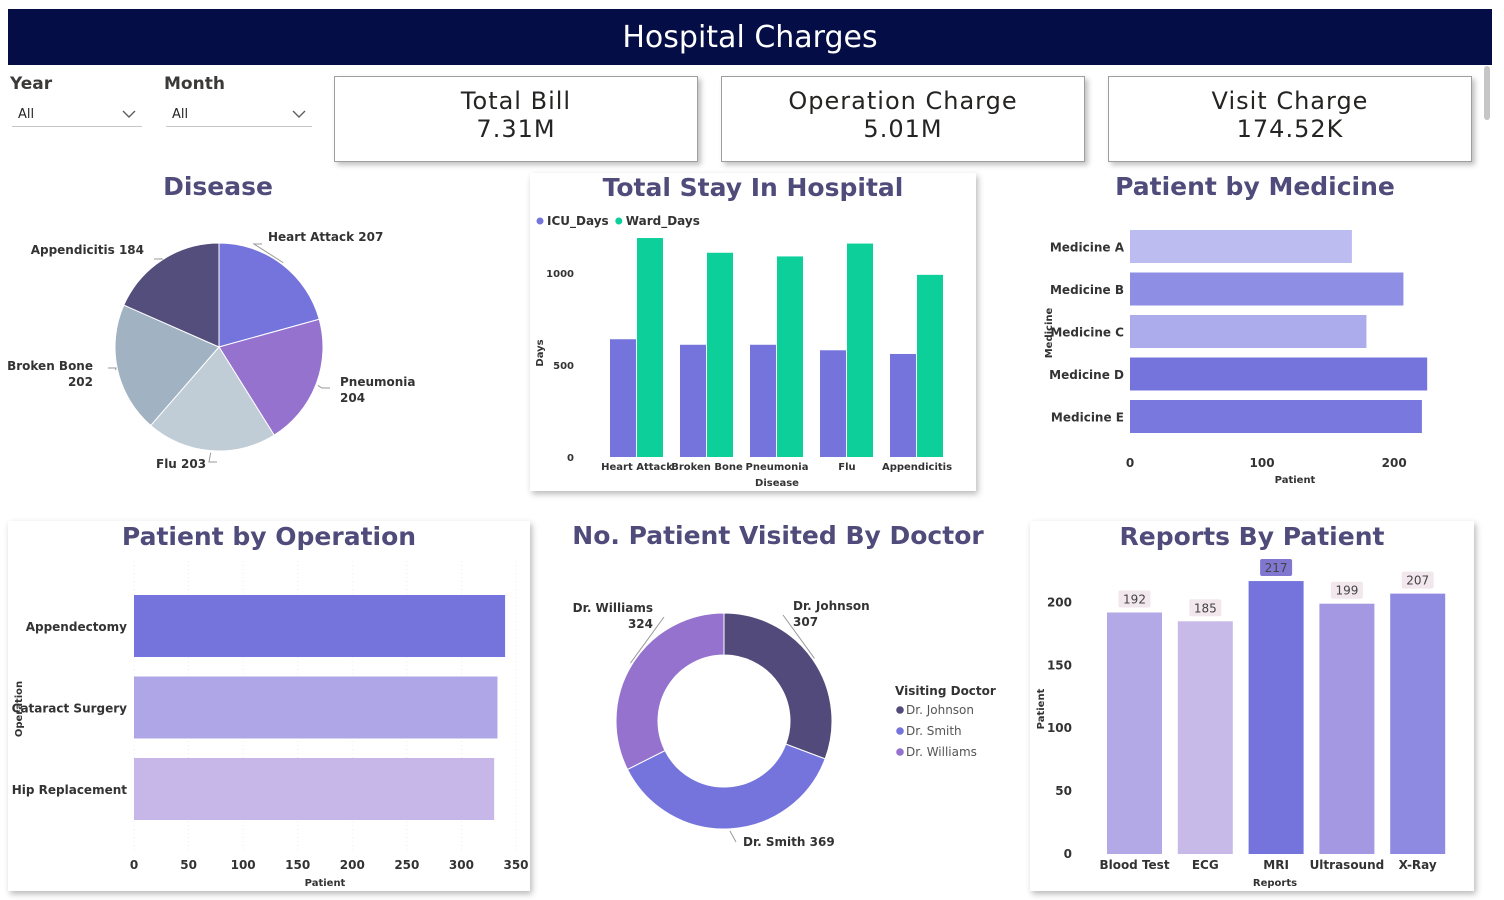 Image resolution: width=1504 pixels, height=900 pixels. I want to click on x-tick-label: 50, so click(188, 865).